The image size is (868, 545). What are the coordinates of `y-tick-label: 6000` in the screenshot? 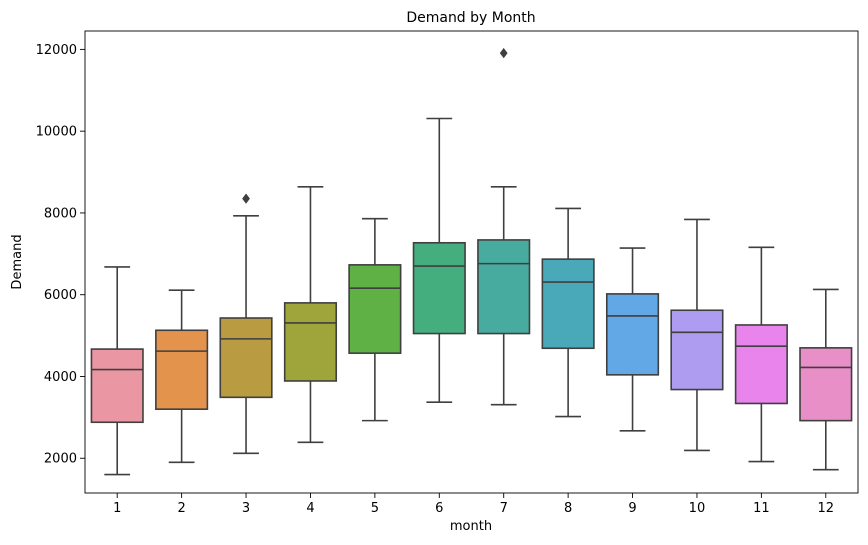 It's located at (60, 295).